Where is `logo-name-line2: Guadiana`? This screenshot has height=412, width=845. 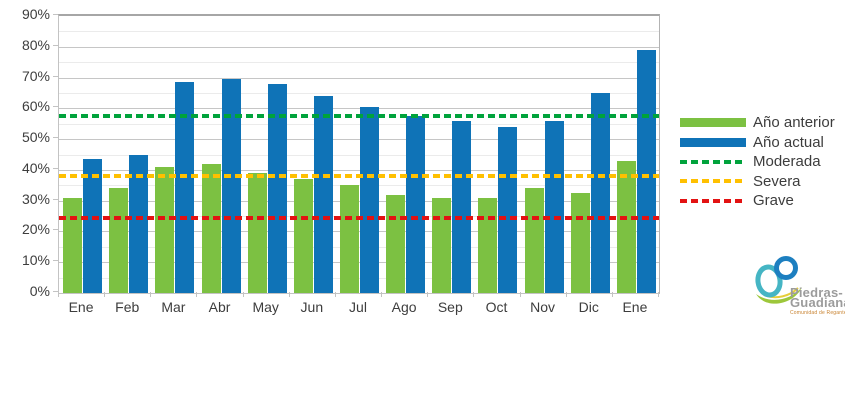
logo-name-line2: Guadiana is located at coordinates (817, 302).